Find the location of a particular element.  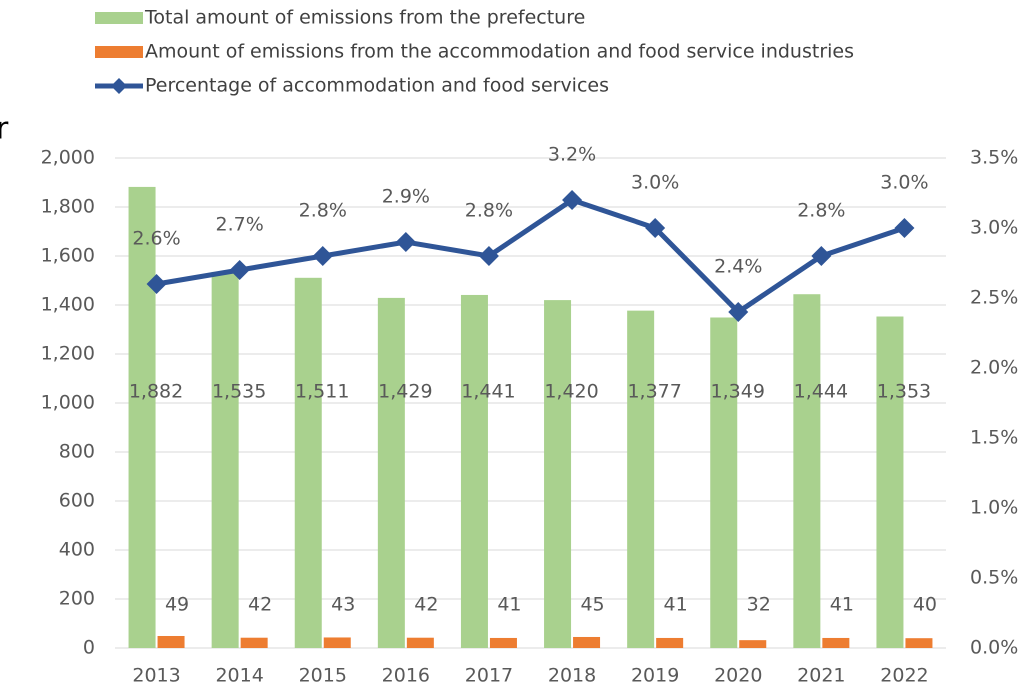

bar-value-label: 1,353 is located at coordinates (904, 392).